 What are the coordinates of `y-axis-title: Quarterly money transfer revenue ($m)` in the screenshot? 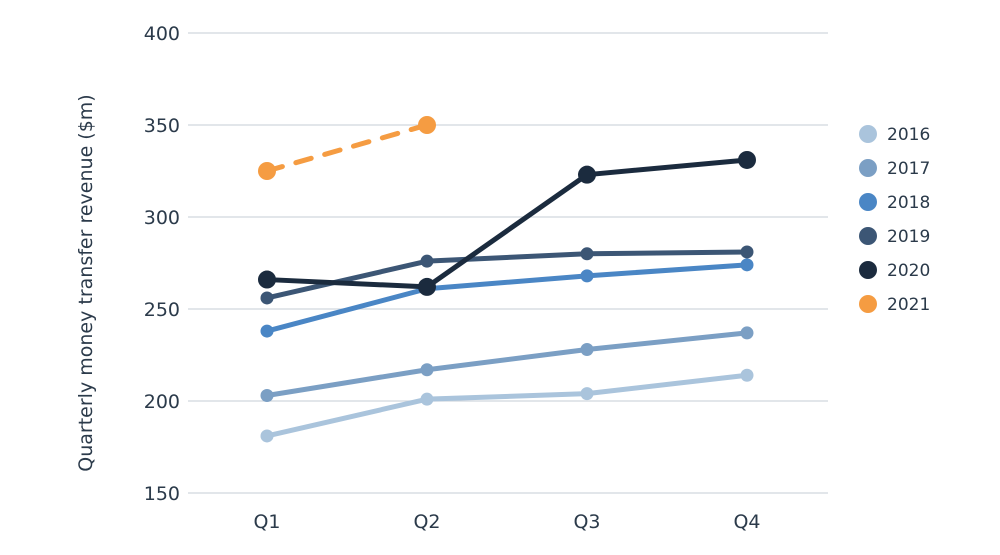 It's located at (86, 282).